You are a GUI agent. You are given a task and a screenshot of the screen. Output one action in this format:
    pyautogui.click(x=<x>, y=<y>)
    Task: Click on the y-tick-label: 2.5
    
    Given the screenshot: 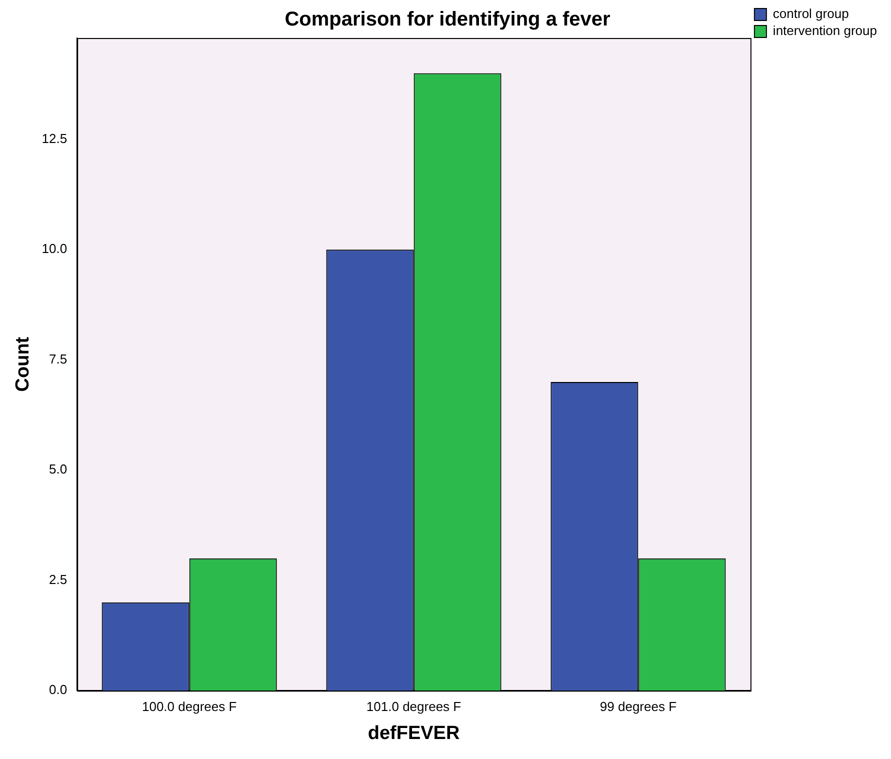 What is the action you would take?
    pyautogui.click(x=58, y=579)
    